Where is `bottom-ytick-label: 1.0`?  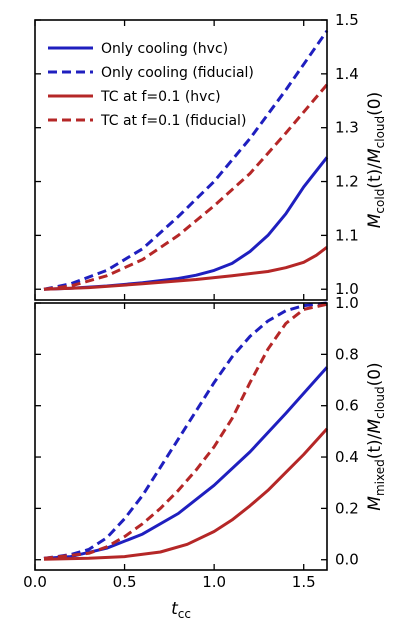 bottom-ytick-label: 1.0 is located at coordinates (347, 303).